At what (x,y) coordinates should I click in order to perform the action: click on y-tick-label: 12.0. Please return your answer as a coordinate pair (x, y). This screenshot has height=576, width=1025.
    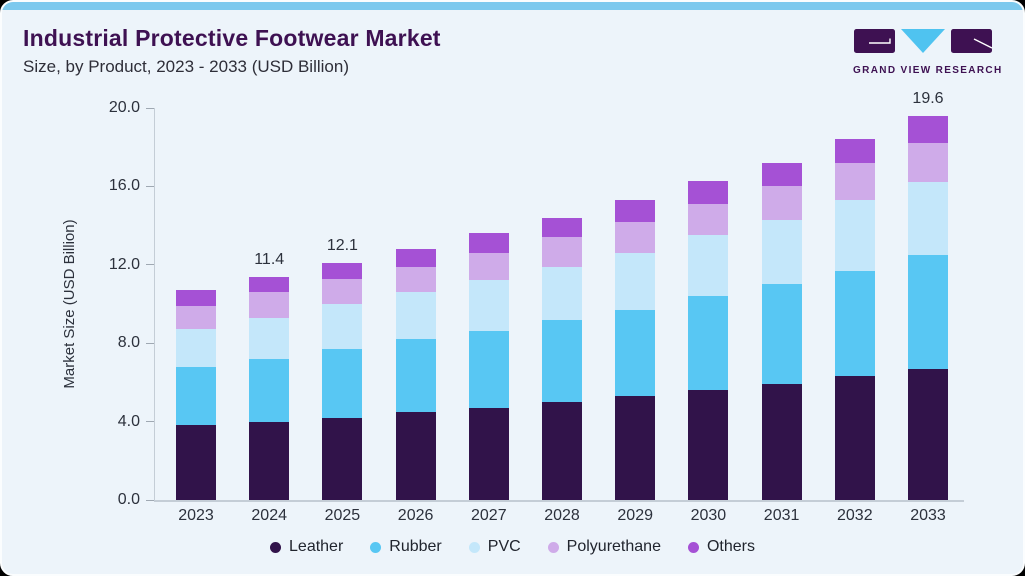
    Looking at the image, I should click on (124, 264).